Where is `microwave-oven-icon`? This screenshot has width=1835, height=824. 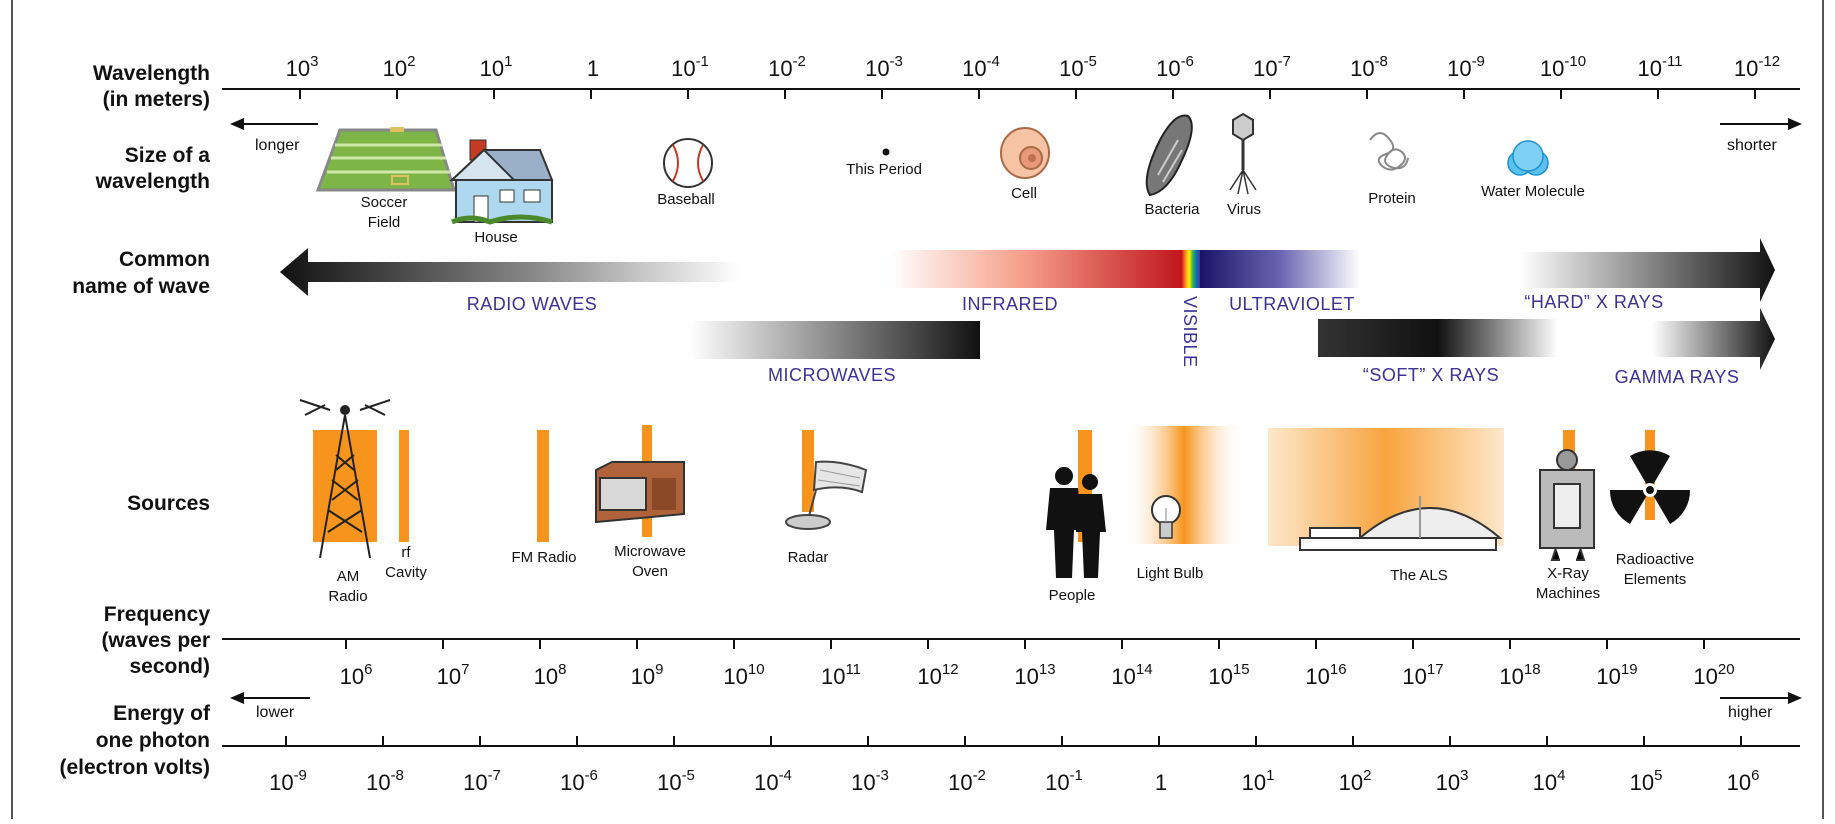 microwave-oven-icon is located at coordinates (640, 492).